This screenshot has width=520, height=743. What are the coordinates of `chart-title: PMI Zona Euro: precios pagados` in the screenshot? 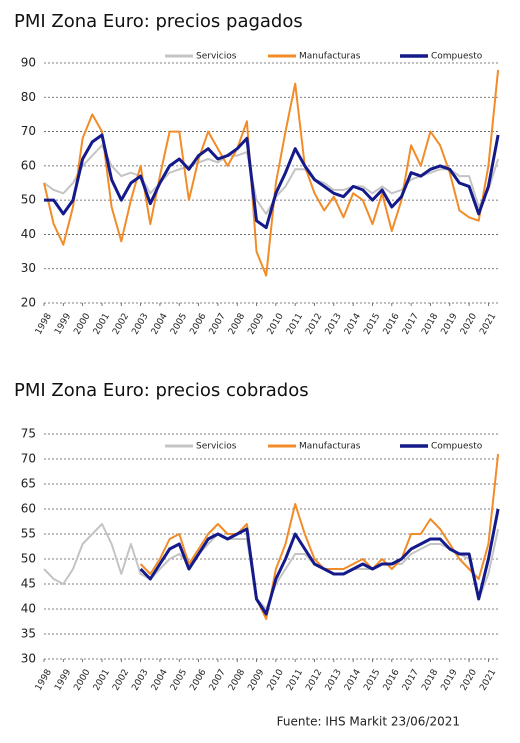 It's located at (158, 21).